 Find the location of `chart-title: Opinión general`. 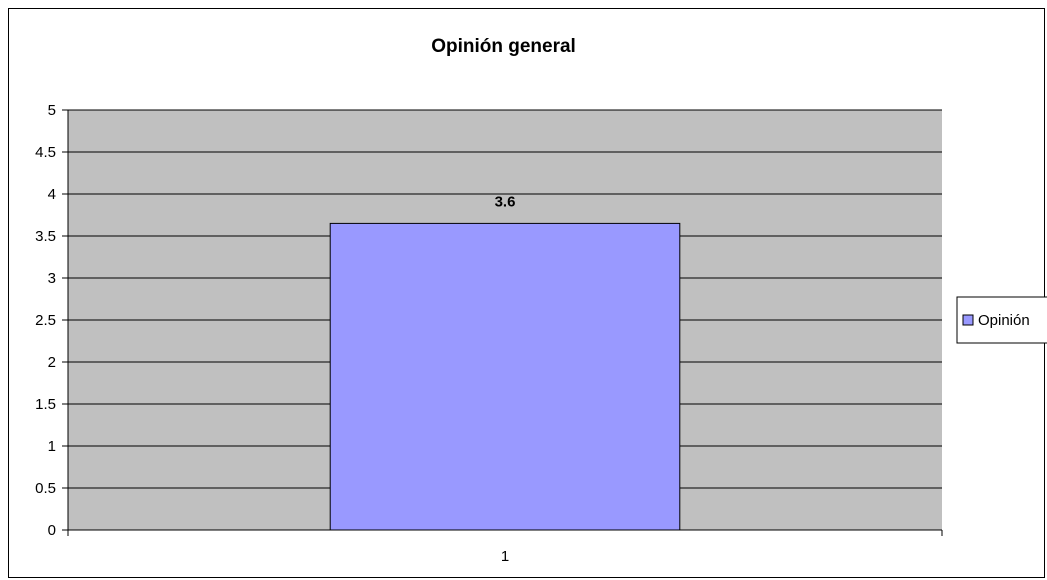

chart-title: Opinión general is located at coordinates (503, 46).